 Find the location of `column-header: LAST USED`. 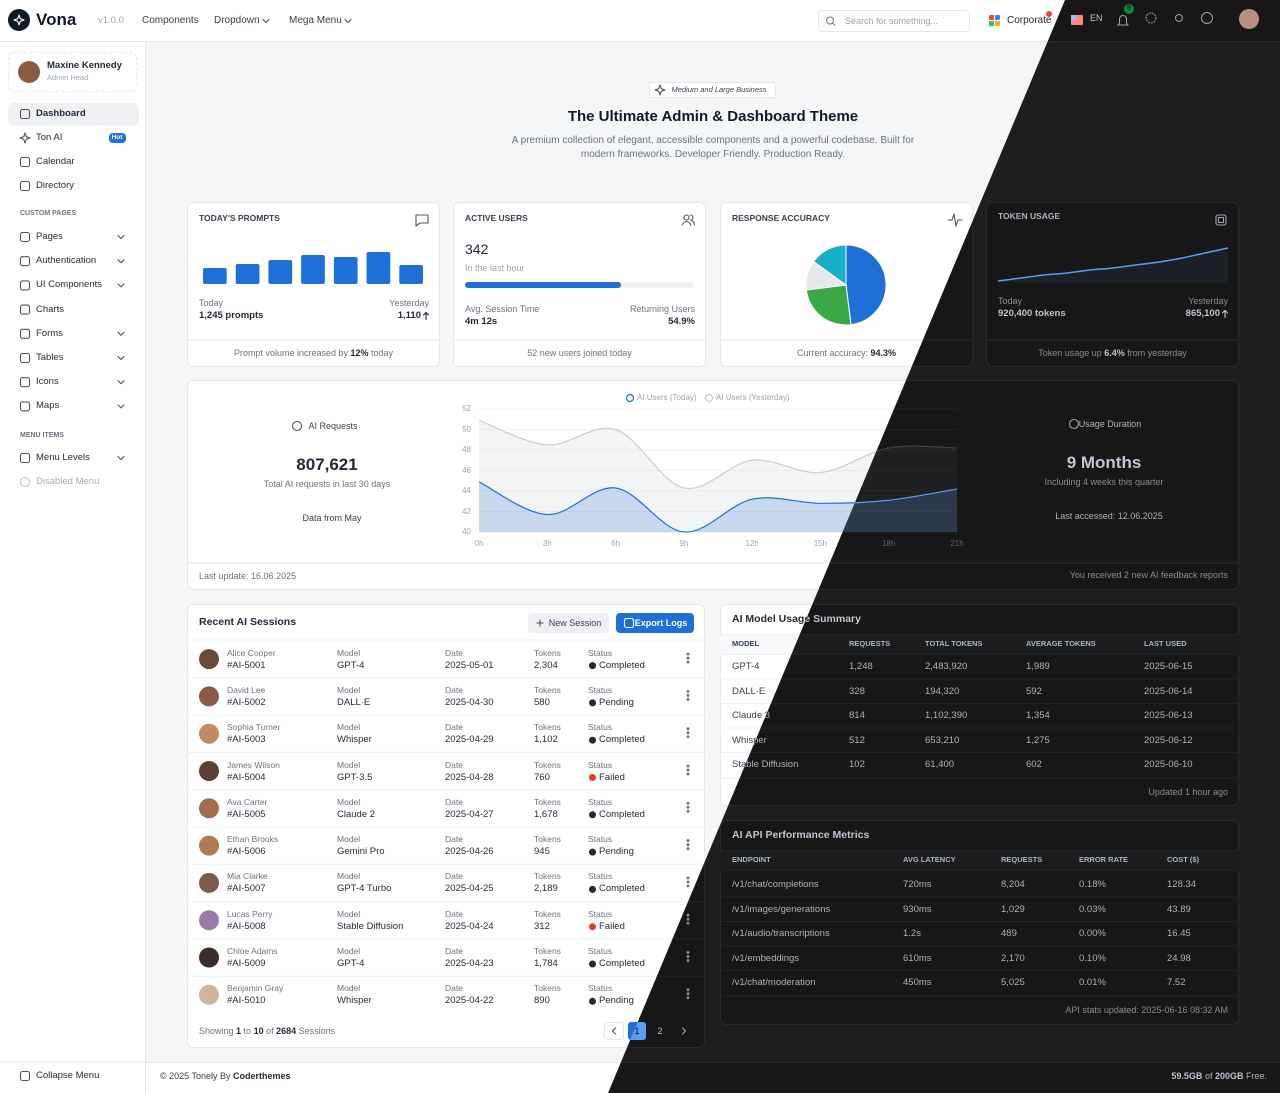

column-header: LAST USED is located at coordinates (1165, 643).